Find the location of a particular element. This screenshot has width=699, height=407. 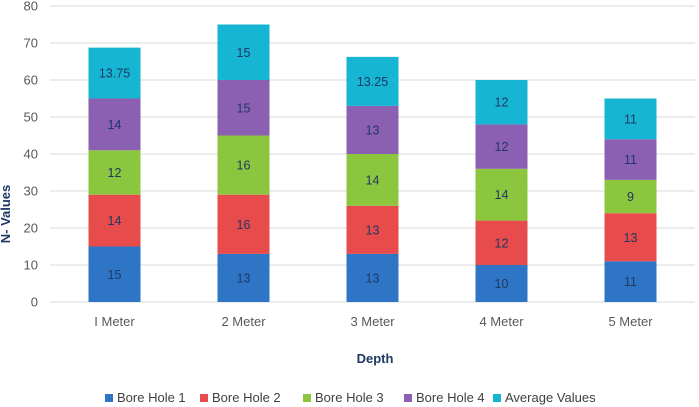

y-axis-ticks: 0 10 20 30 40 50 60 70 80 is located at coordinates (31, 155).